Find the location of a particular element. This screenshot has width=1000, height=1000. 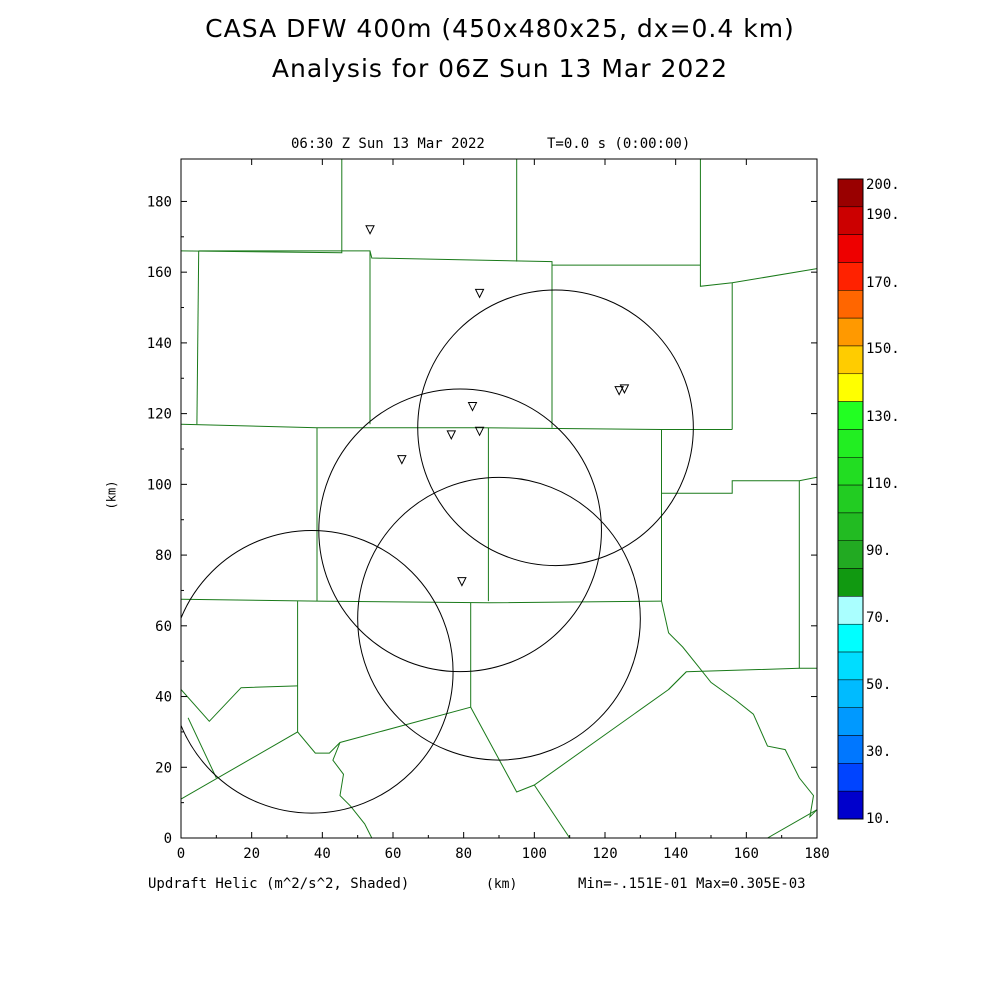

y-tick-label: 160 is located at coordinates (159, 273).